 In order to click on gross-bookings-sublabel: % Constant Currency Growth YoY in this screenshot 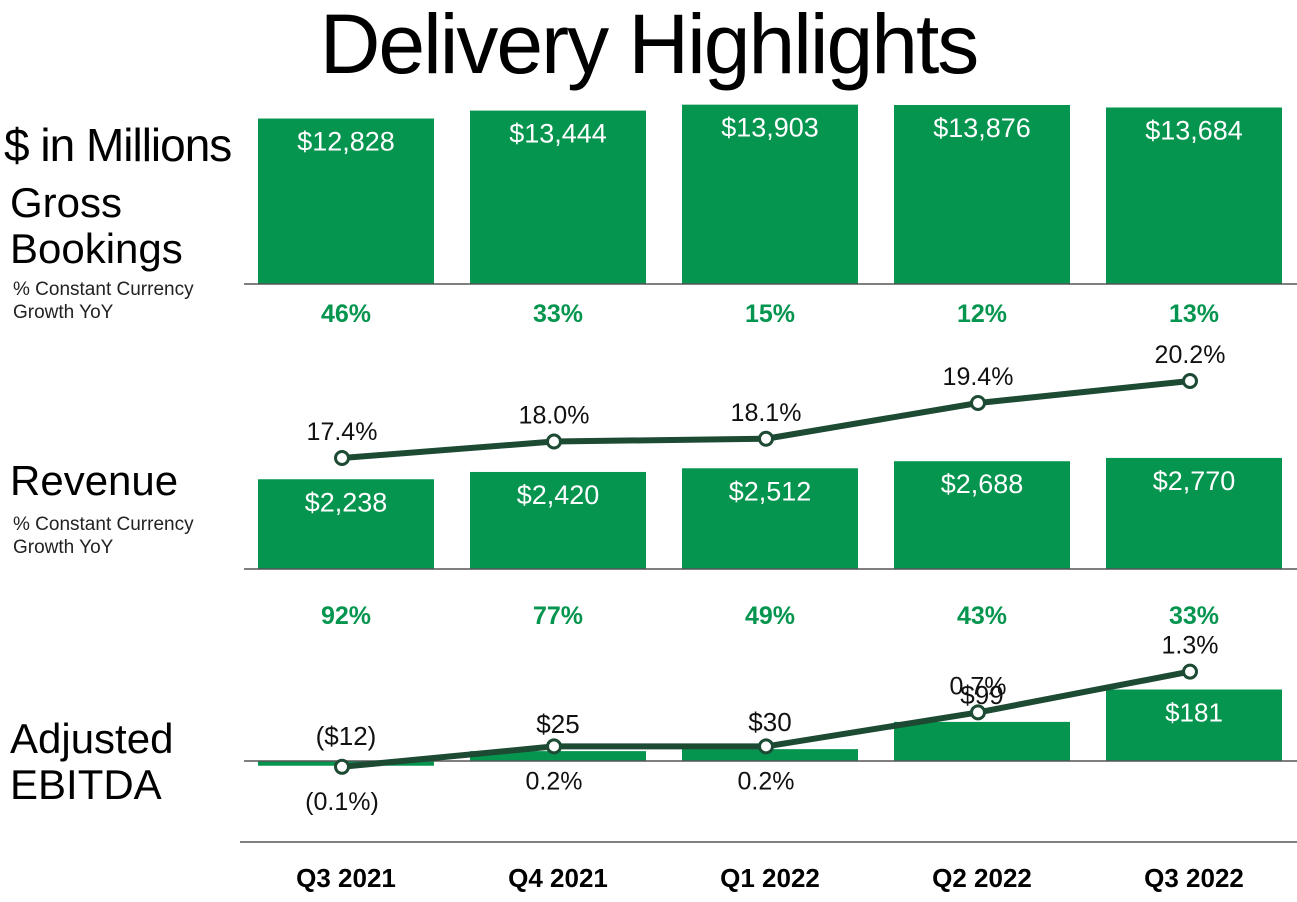, I will do `click(103, 301)`.